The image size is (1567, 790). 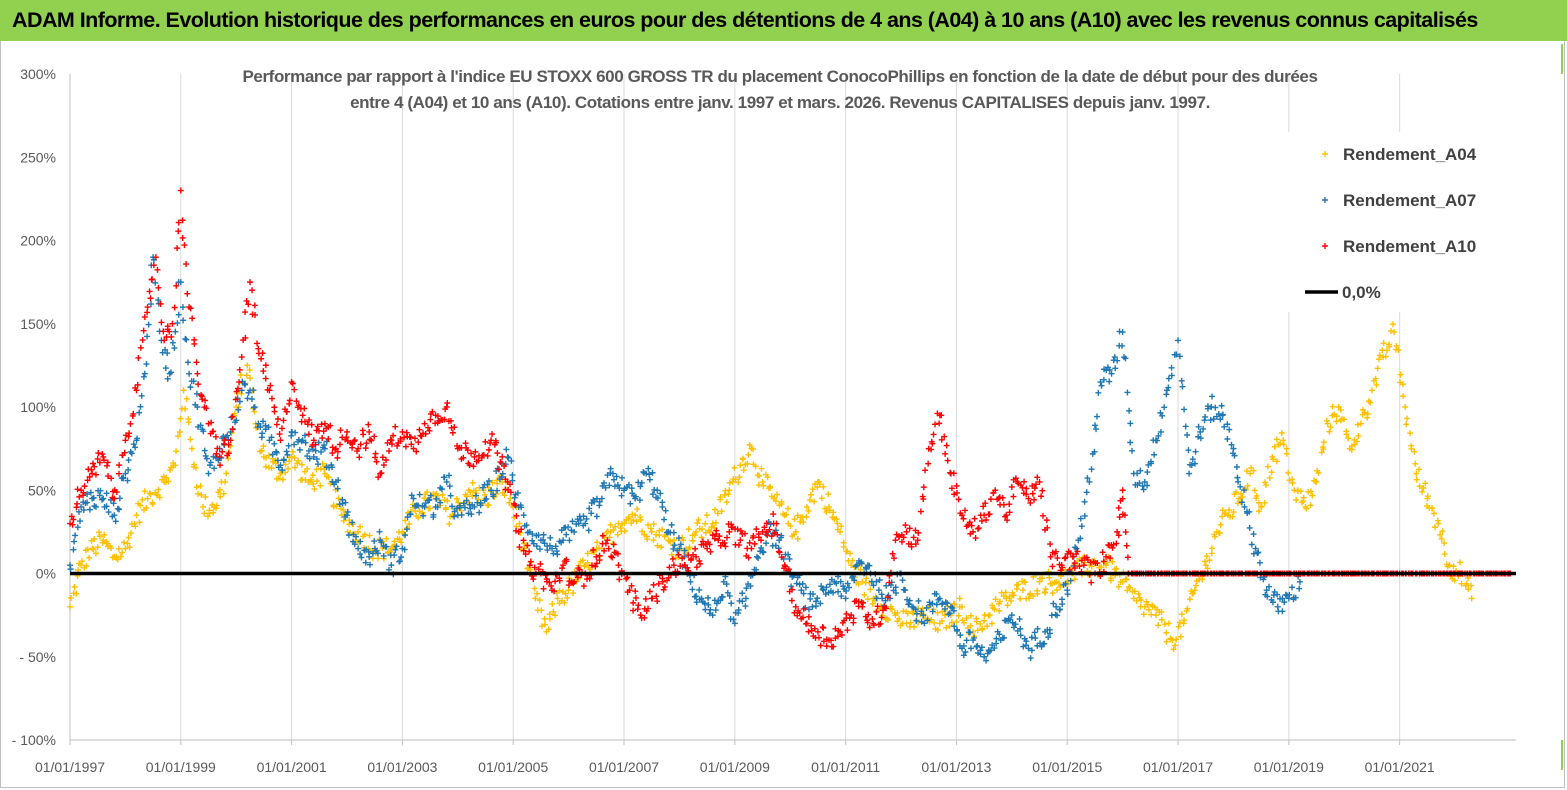 What do you see at coordinates (70, 767) in the screenshot?
I see `x-tick-label: 01/01/1997` at bounding box center [70, 767].